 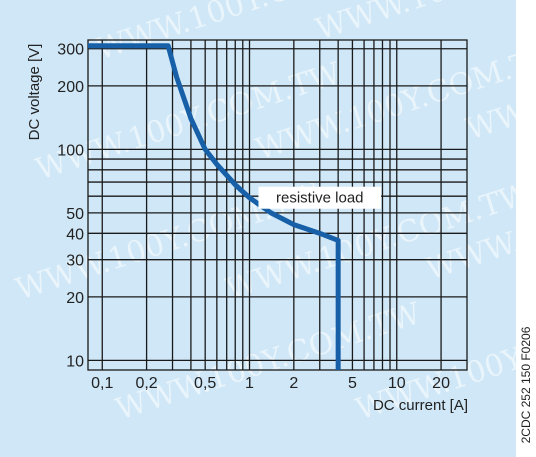 I want to click on y-tick-labels: 10 20 30 40 50 100 200 300, so click(x=70, y=206).